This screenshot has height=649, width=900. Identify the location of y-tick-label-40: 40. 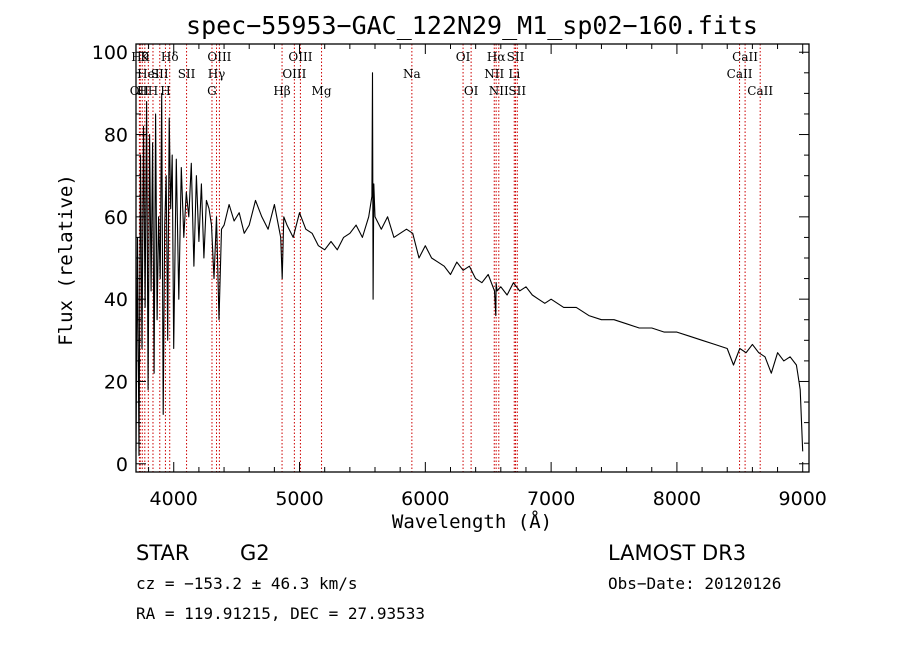
(116, 300).